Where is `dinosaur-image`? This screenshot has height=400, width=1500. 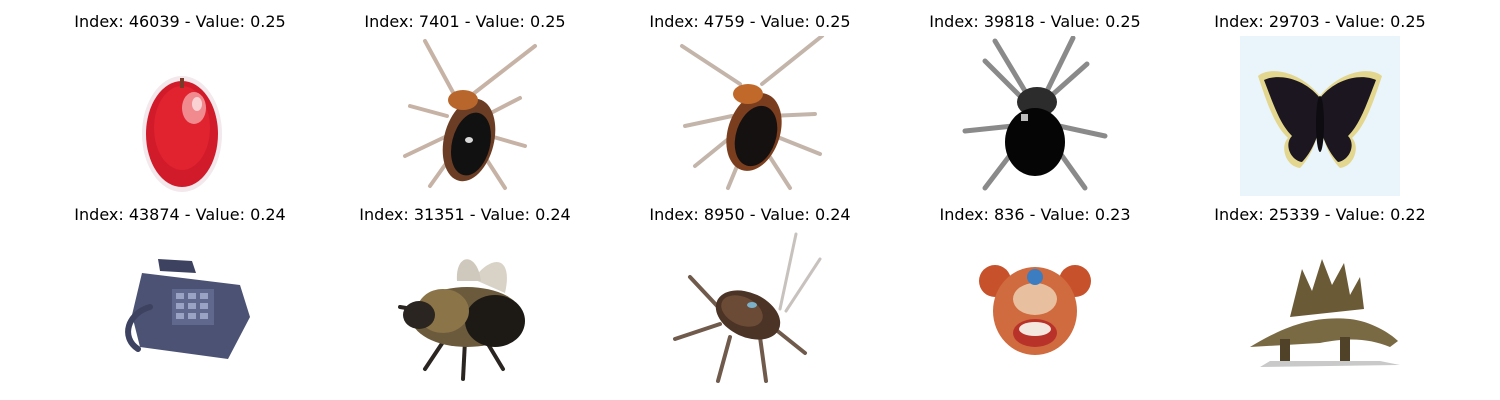 dinosaur-image is located at coordinates (1320, 309).